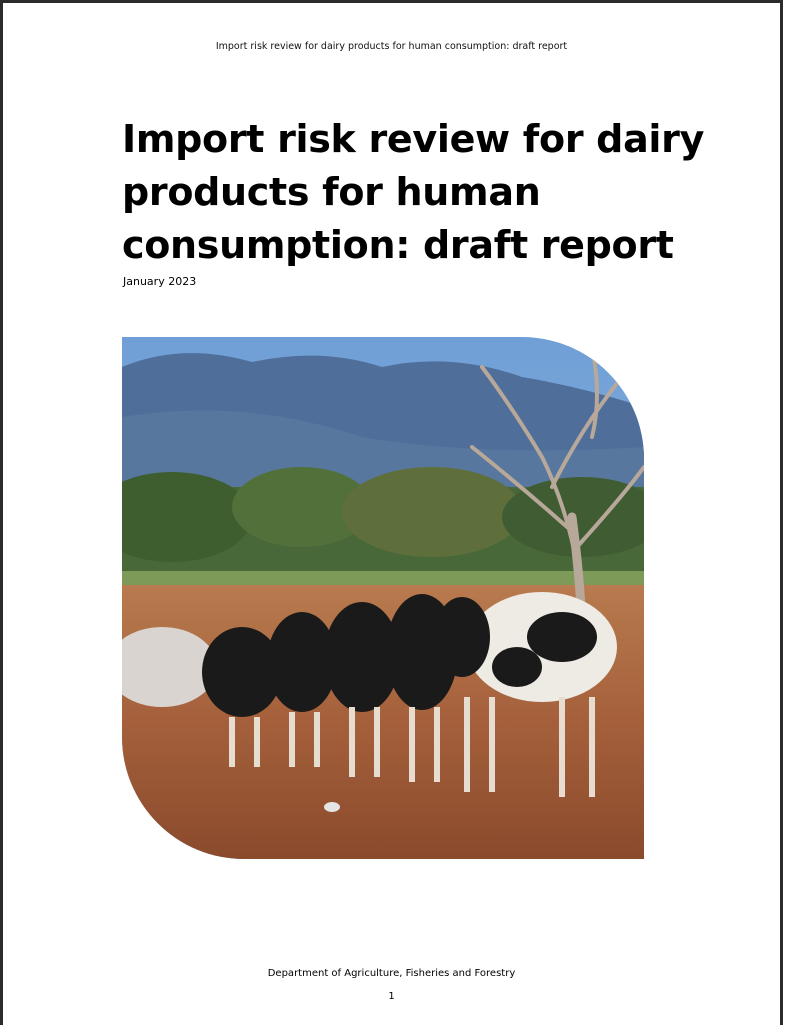  What do you see at coordinates (398, 245) in the screenshot?
I see `title-line: consumption: draft report` at bounding box center [398, 245].